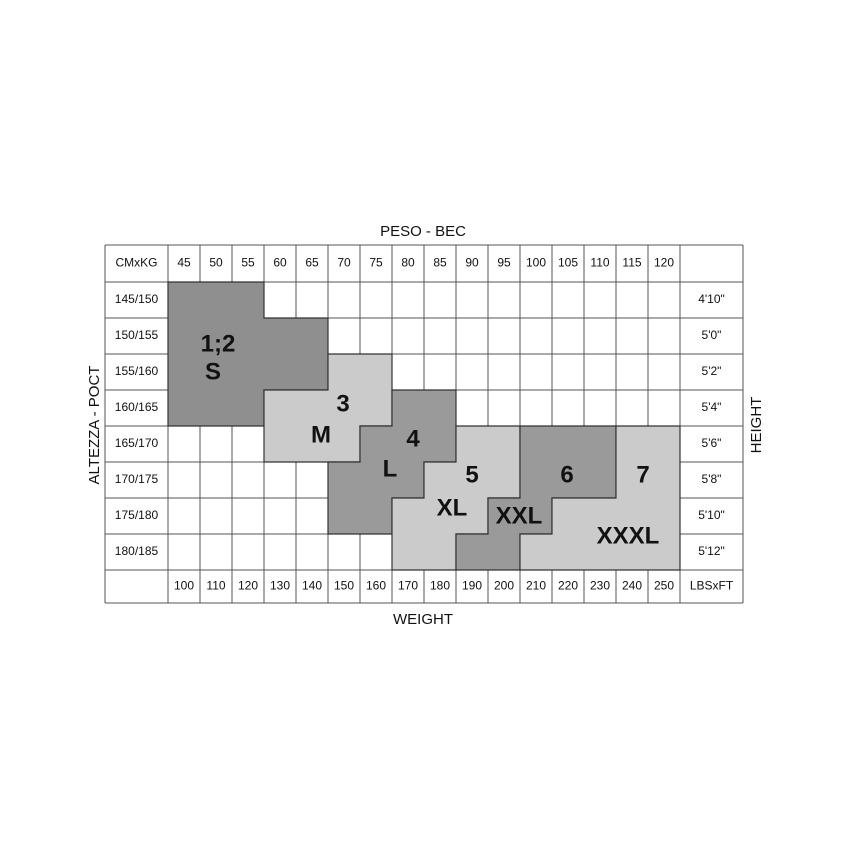 This screenshot has height=855, width=850. What do you see at coordinates (568, 263) in the screenshot?
I see `kg-label: 105` at bounding box center [568, 263].